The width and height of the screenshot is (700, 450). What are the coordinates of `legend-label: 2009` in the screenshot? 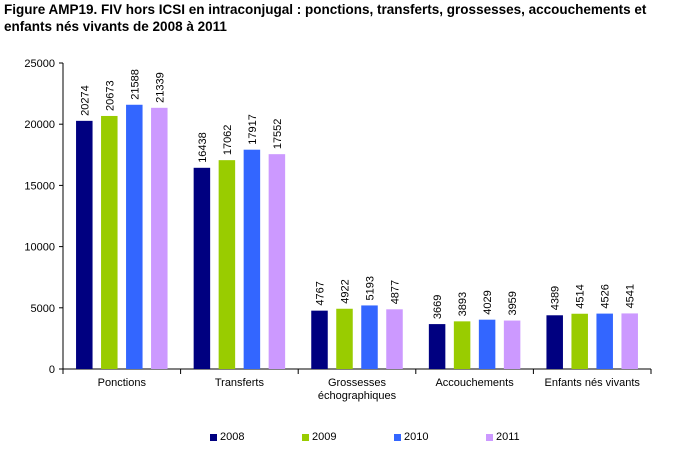 It's located at (324, 437).